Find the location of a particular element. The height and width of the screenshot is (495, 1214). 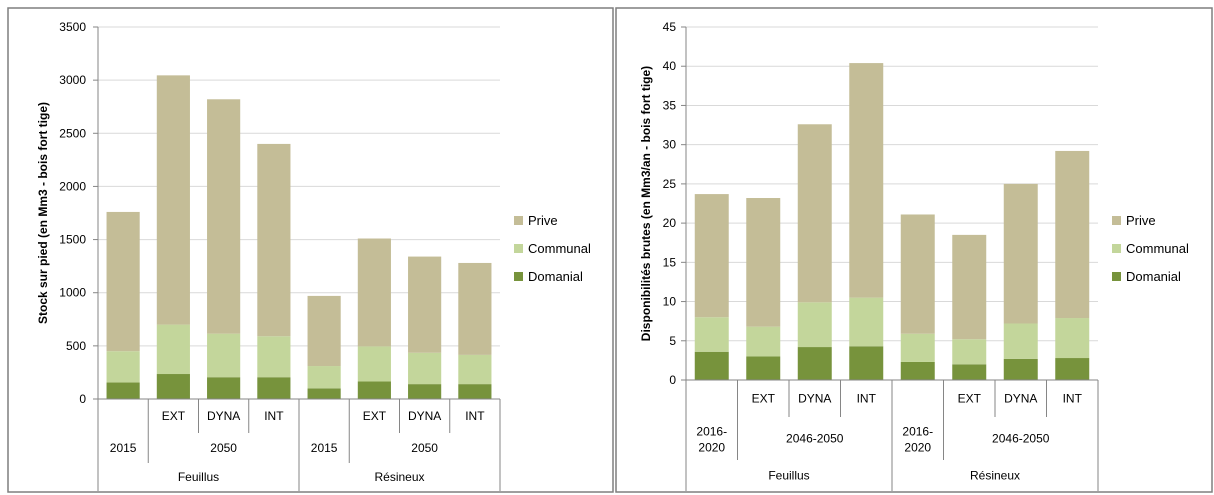

y-tick-label: 0 is located at coordinates (82, 399).